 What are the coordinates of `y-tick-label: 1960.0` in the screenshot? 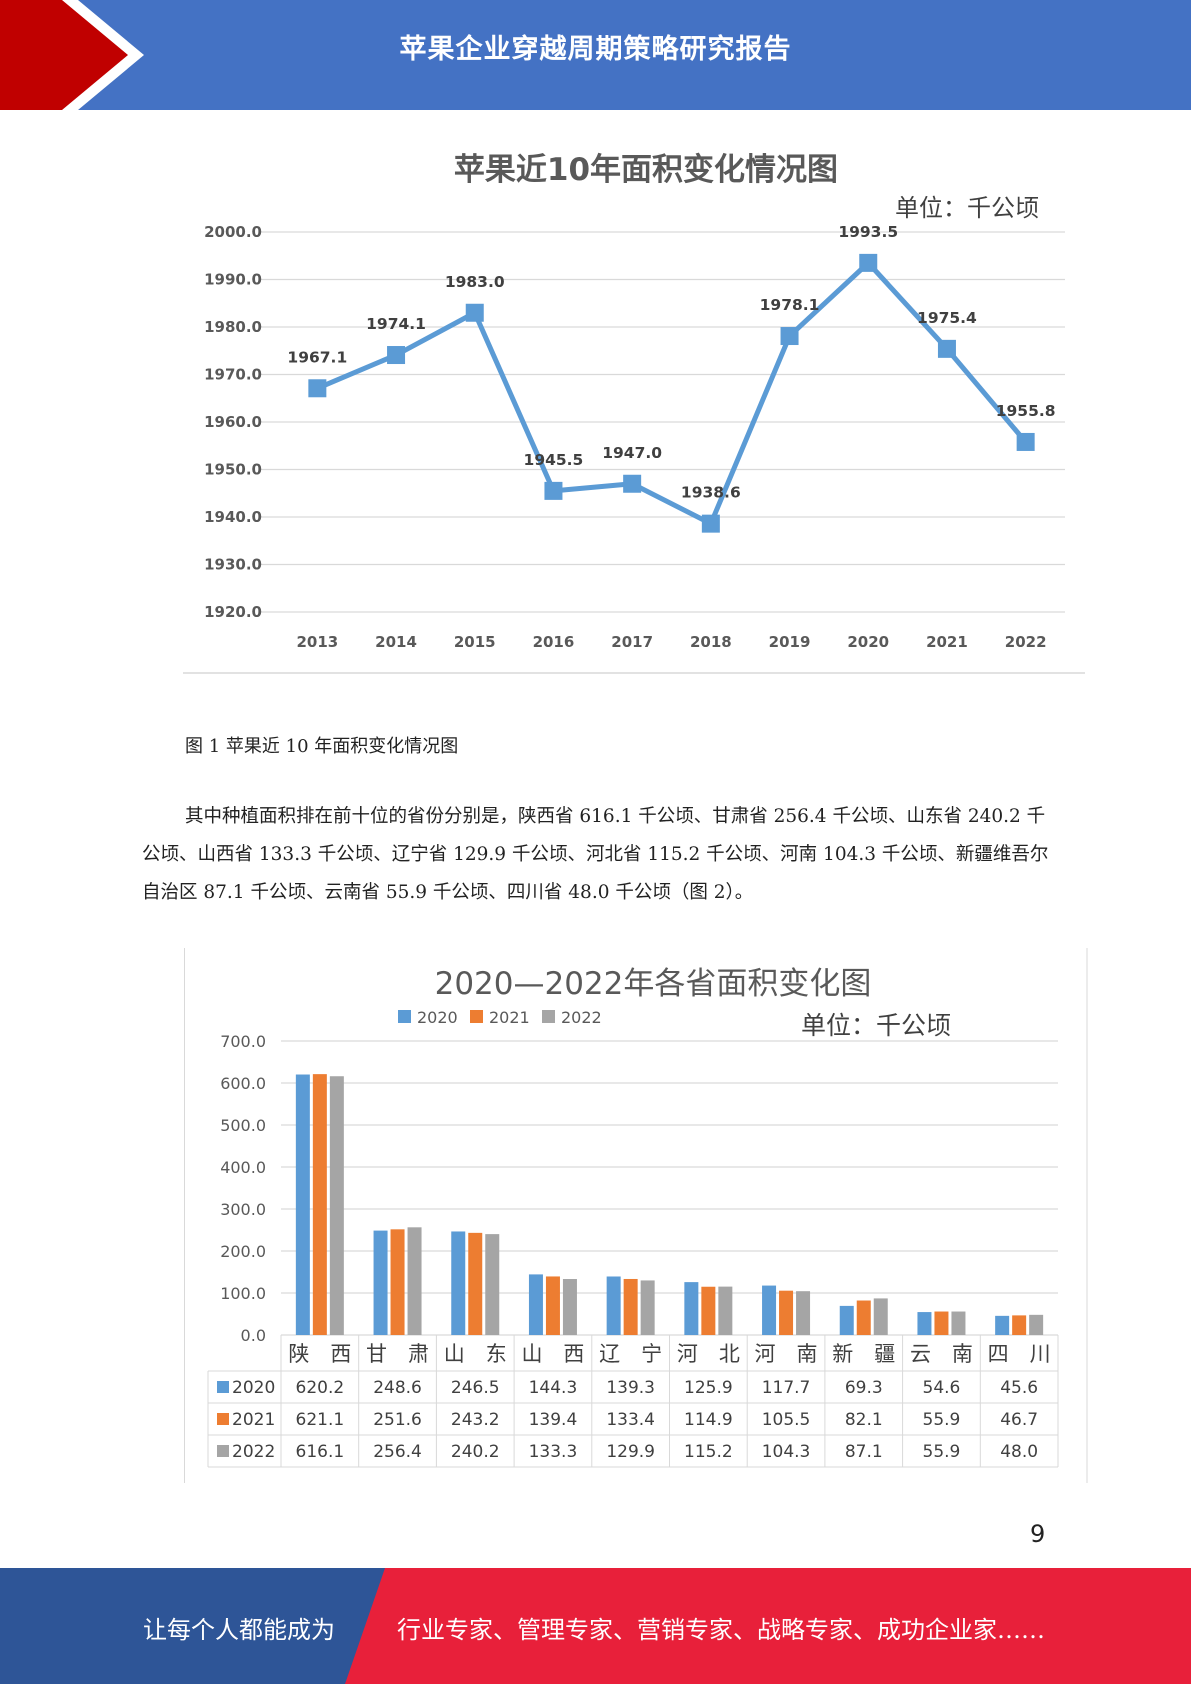 It's located at (233, 422).